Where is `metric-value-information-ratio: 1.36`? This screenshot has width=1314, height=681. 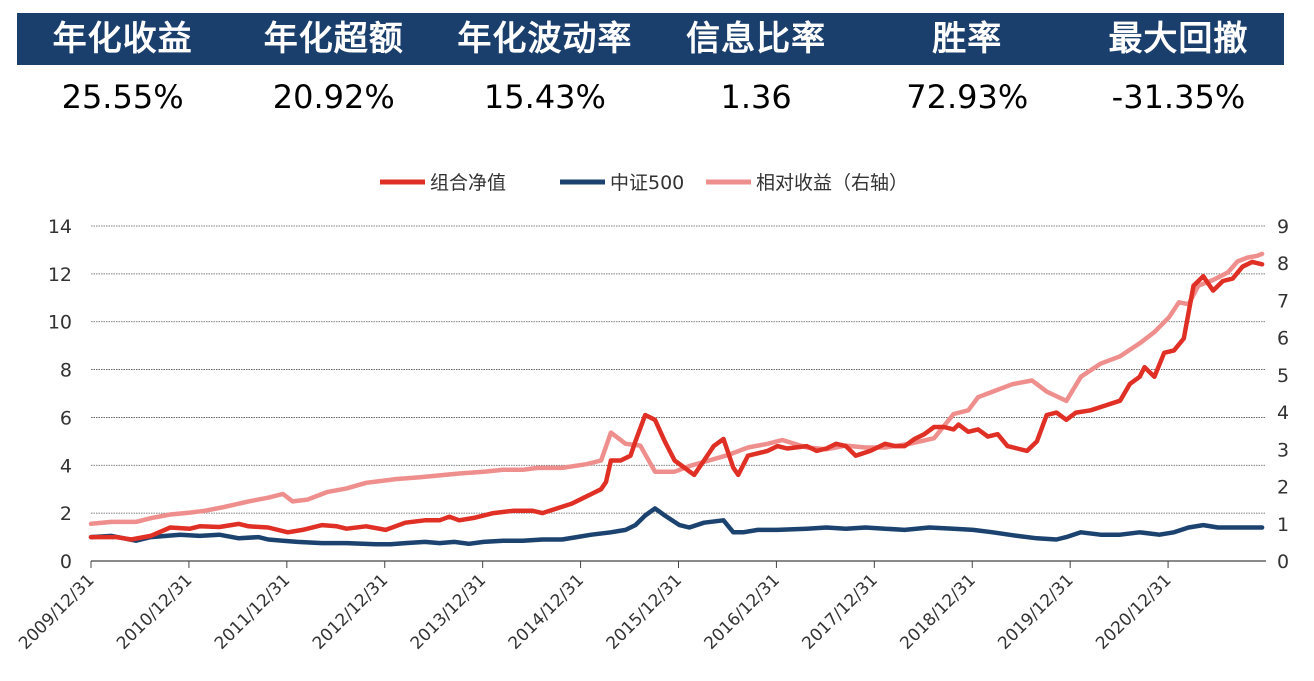
metric-value-information-ratio: 1.36 is located at coordinates (756, 97).